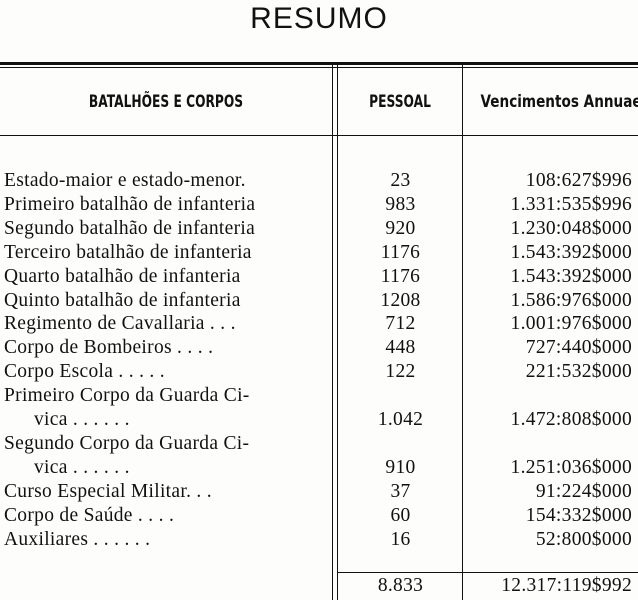 The width and height of the screenshot is (638, 600). I want to click on pessoal-value: 983, so click(400, 204).